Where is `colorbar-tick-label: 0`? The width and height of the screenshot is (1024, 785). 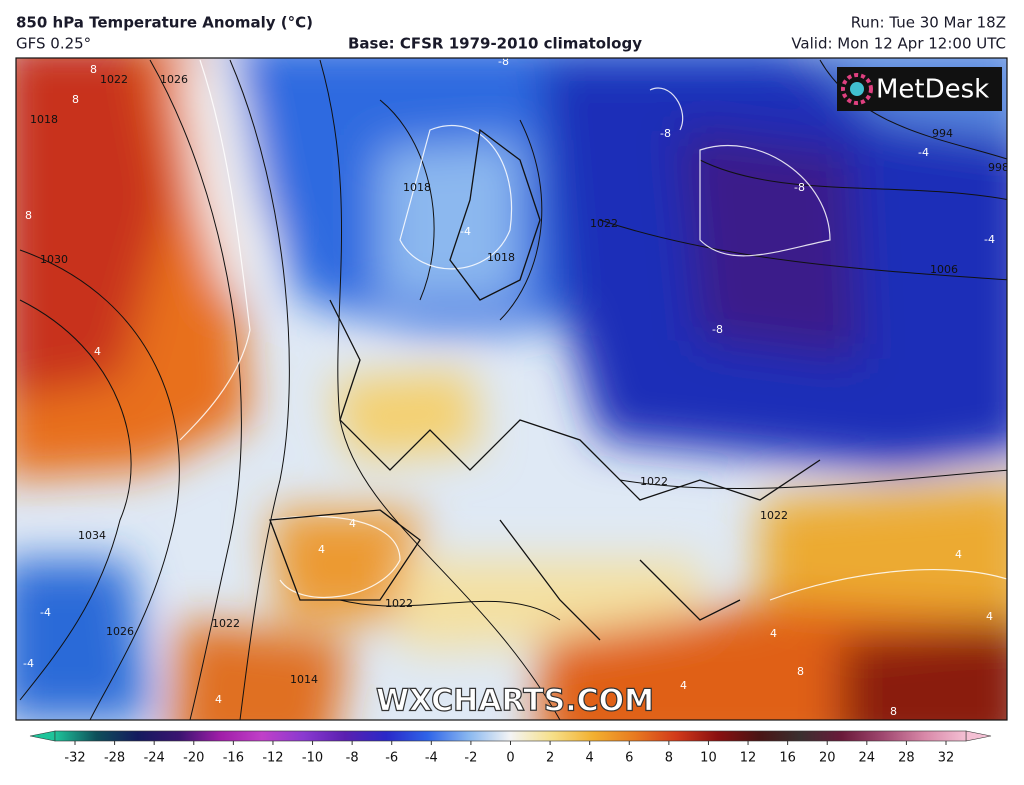
colorbar-tick-label: 0 is located at coordinates (510, 758).